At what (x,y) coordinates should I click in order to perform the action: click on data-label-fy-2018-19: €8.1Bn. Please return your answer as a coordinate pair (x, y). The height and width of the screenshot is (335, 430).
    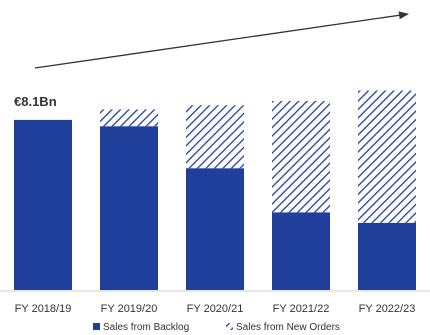
    Looking at the image, I should click on (35, 101).